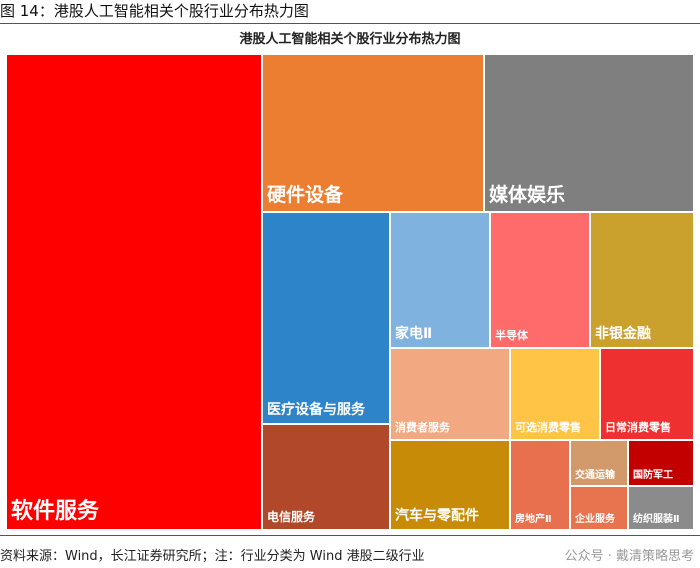 The width and height of the screenshot is (700, 568). I want to click on treemap-tile: 交通运输, so click(599, 463).